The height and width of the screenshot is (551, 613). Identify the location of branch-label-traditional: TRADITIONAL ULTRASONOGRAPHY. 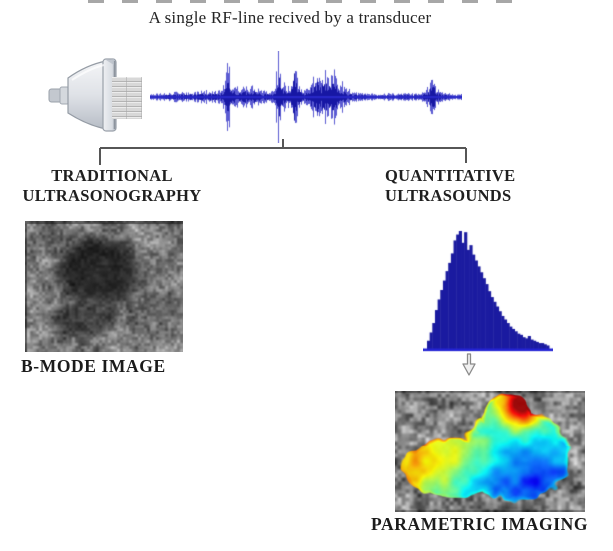
(112, 186).